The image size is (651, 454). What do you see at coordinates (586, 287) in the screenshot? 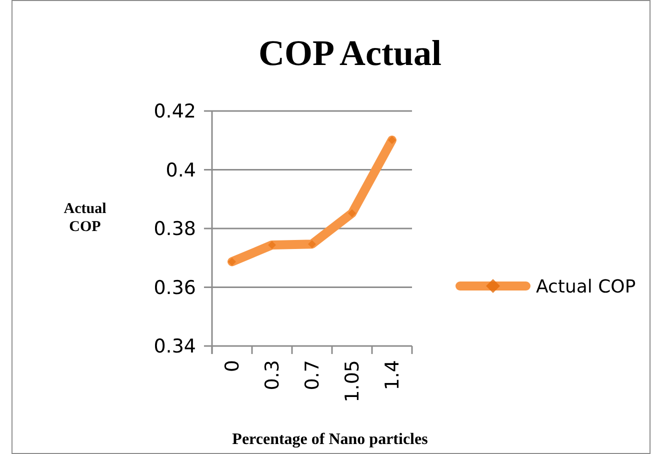
I see `legend-label: Actual COP` at bounding box center [586, 287].